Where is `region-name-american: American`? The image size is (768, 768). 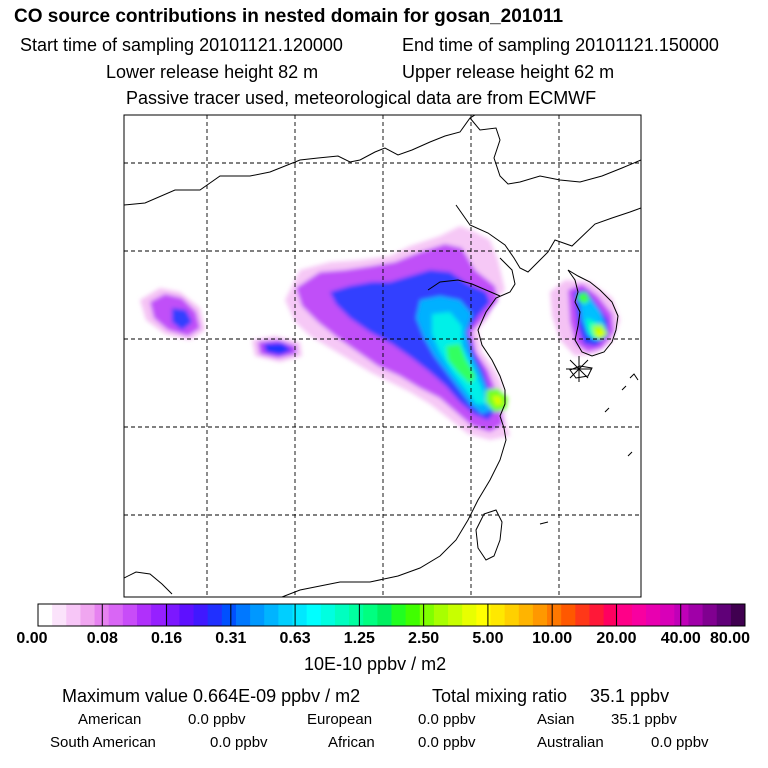 region-name-american: American is located at coordinates (110, 719).